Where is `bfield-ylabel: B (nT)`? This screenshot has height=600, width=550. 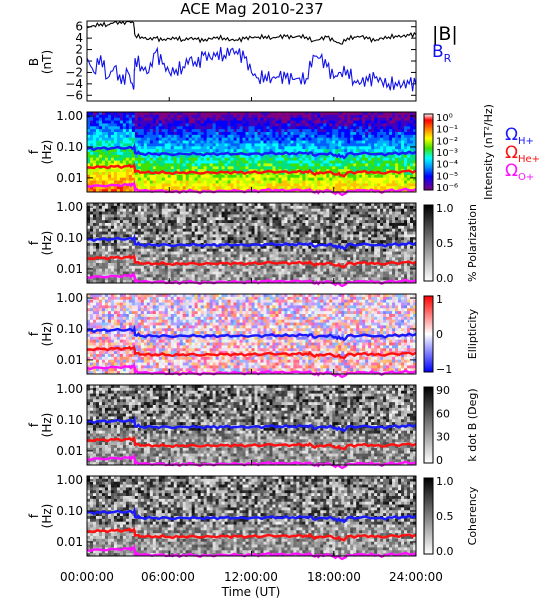 bfield-ylabel: B (nT) is located at coordinates (40, 62).